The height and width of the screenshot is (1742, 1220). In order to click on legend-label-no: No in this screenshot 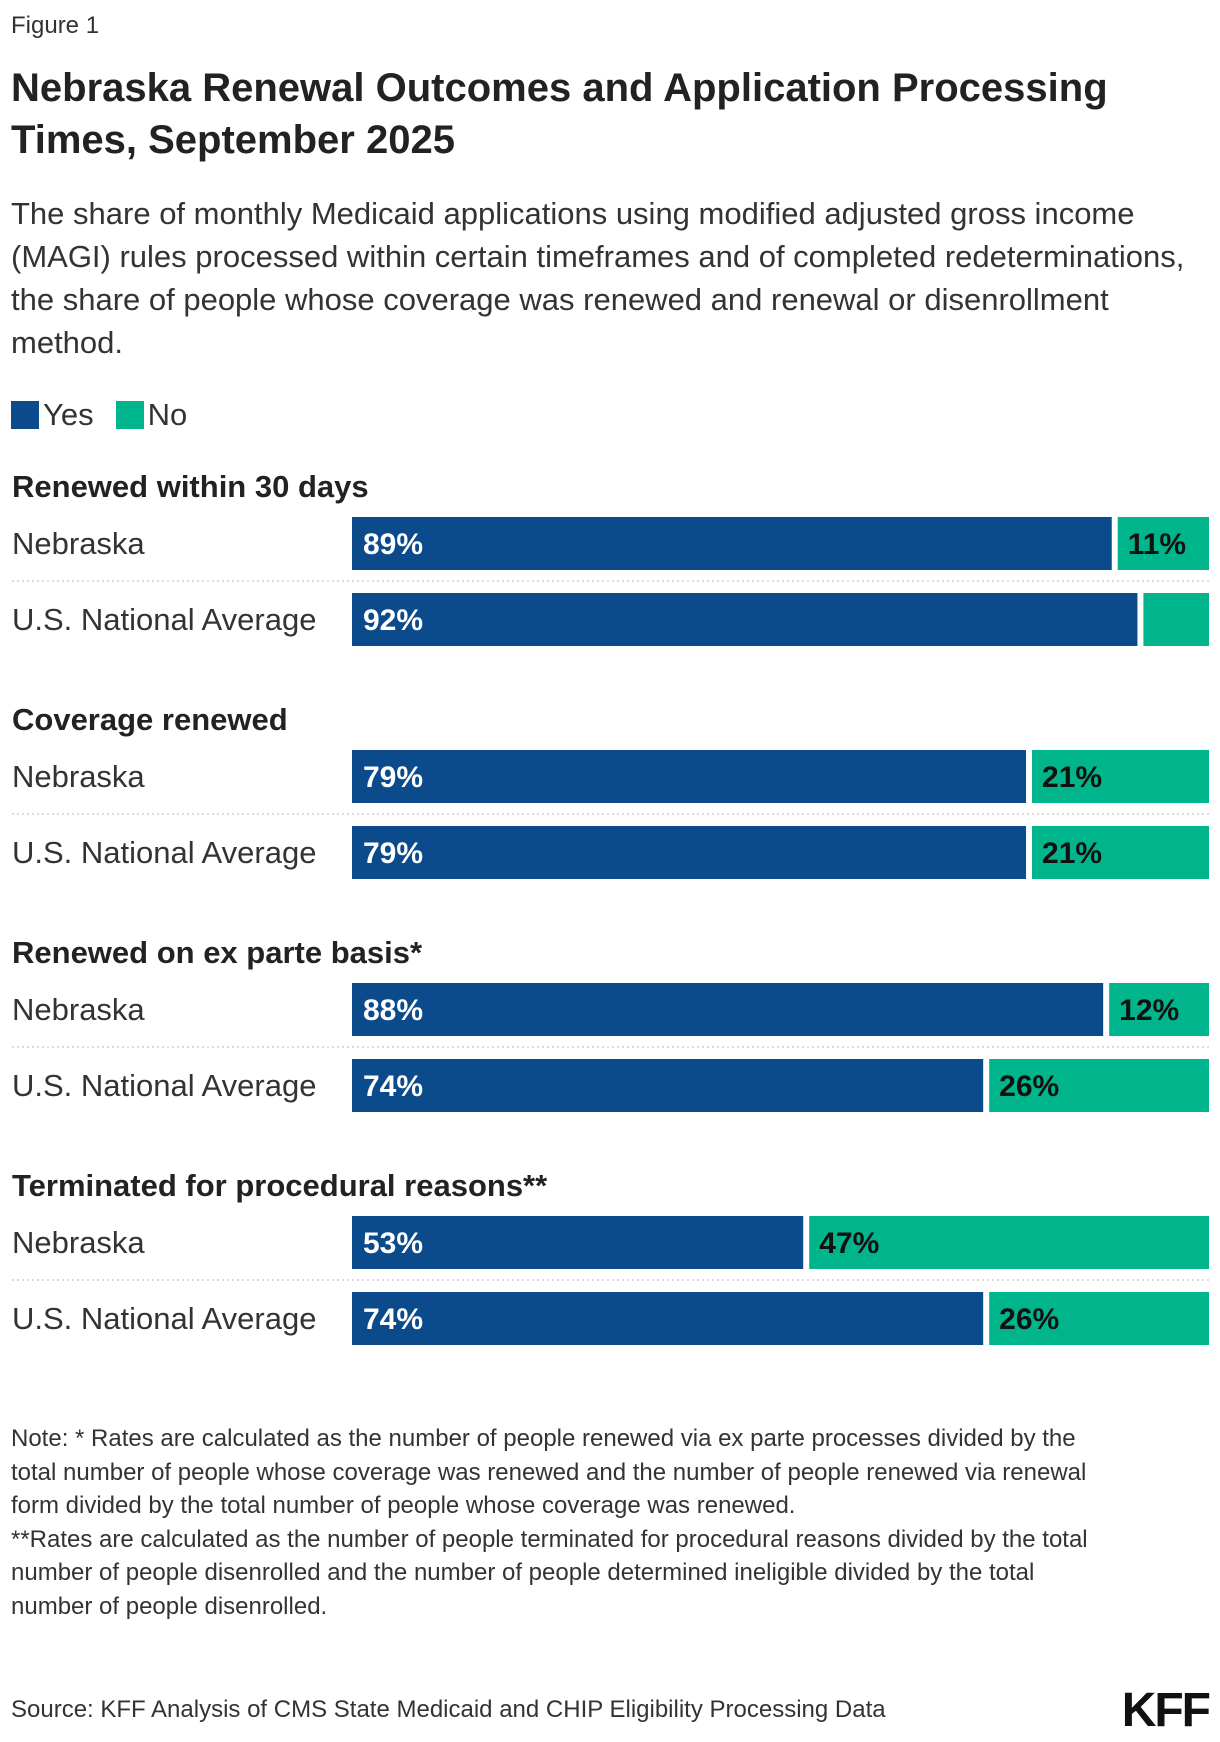, I will do `click(167, 414)`.